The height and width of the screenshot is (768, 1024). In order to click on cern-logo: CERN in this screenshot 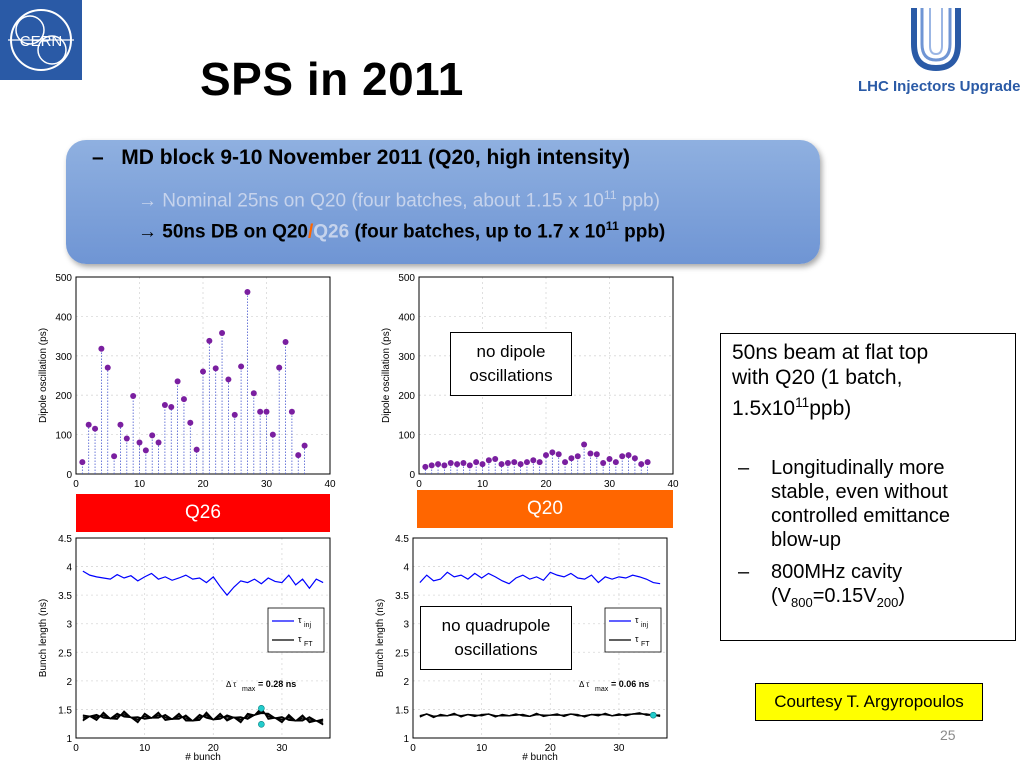, I will do `click(41, 40)`.